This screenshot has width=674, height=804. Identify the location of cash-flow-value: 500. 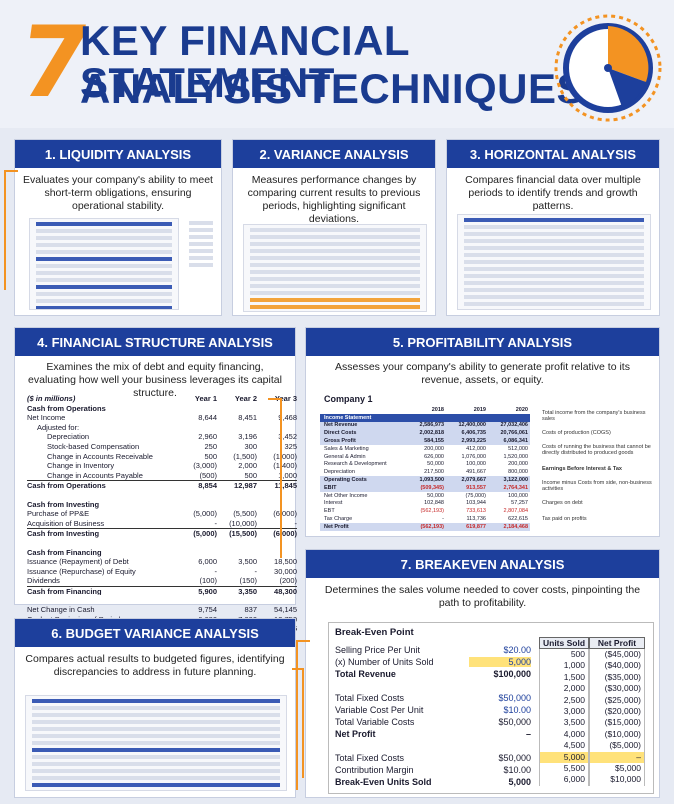
(210, 456).